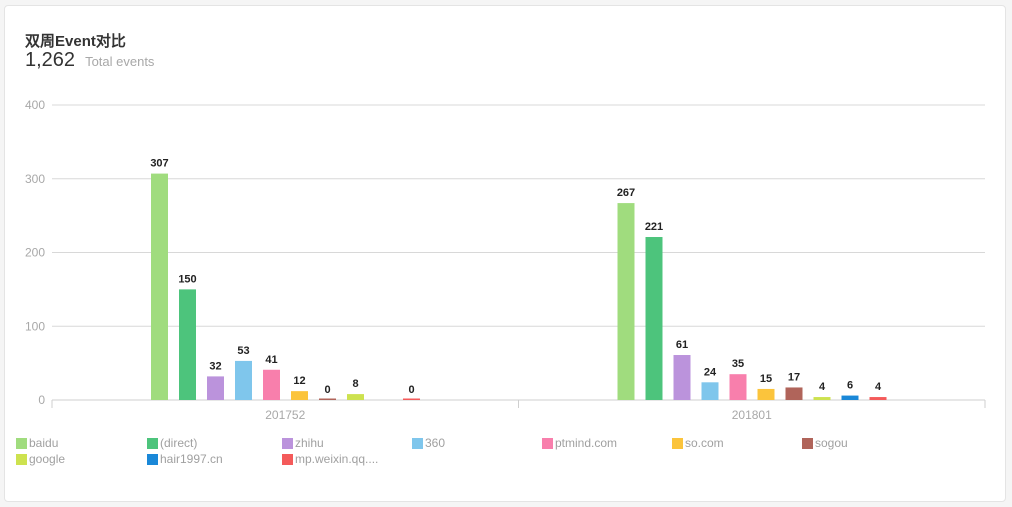  What do you see at coordinates (41, 400) in the screenshot?
I see `y-tick-label: 0` at bounding box center [41, 400].